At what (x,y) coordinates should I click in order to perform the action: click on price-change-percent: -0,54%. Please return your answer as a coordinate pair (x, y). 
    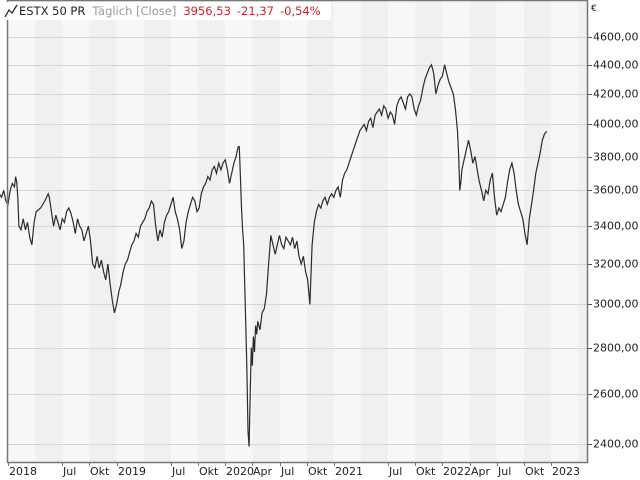
    Looking at the image, I should click on (300, 11).